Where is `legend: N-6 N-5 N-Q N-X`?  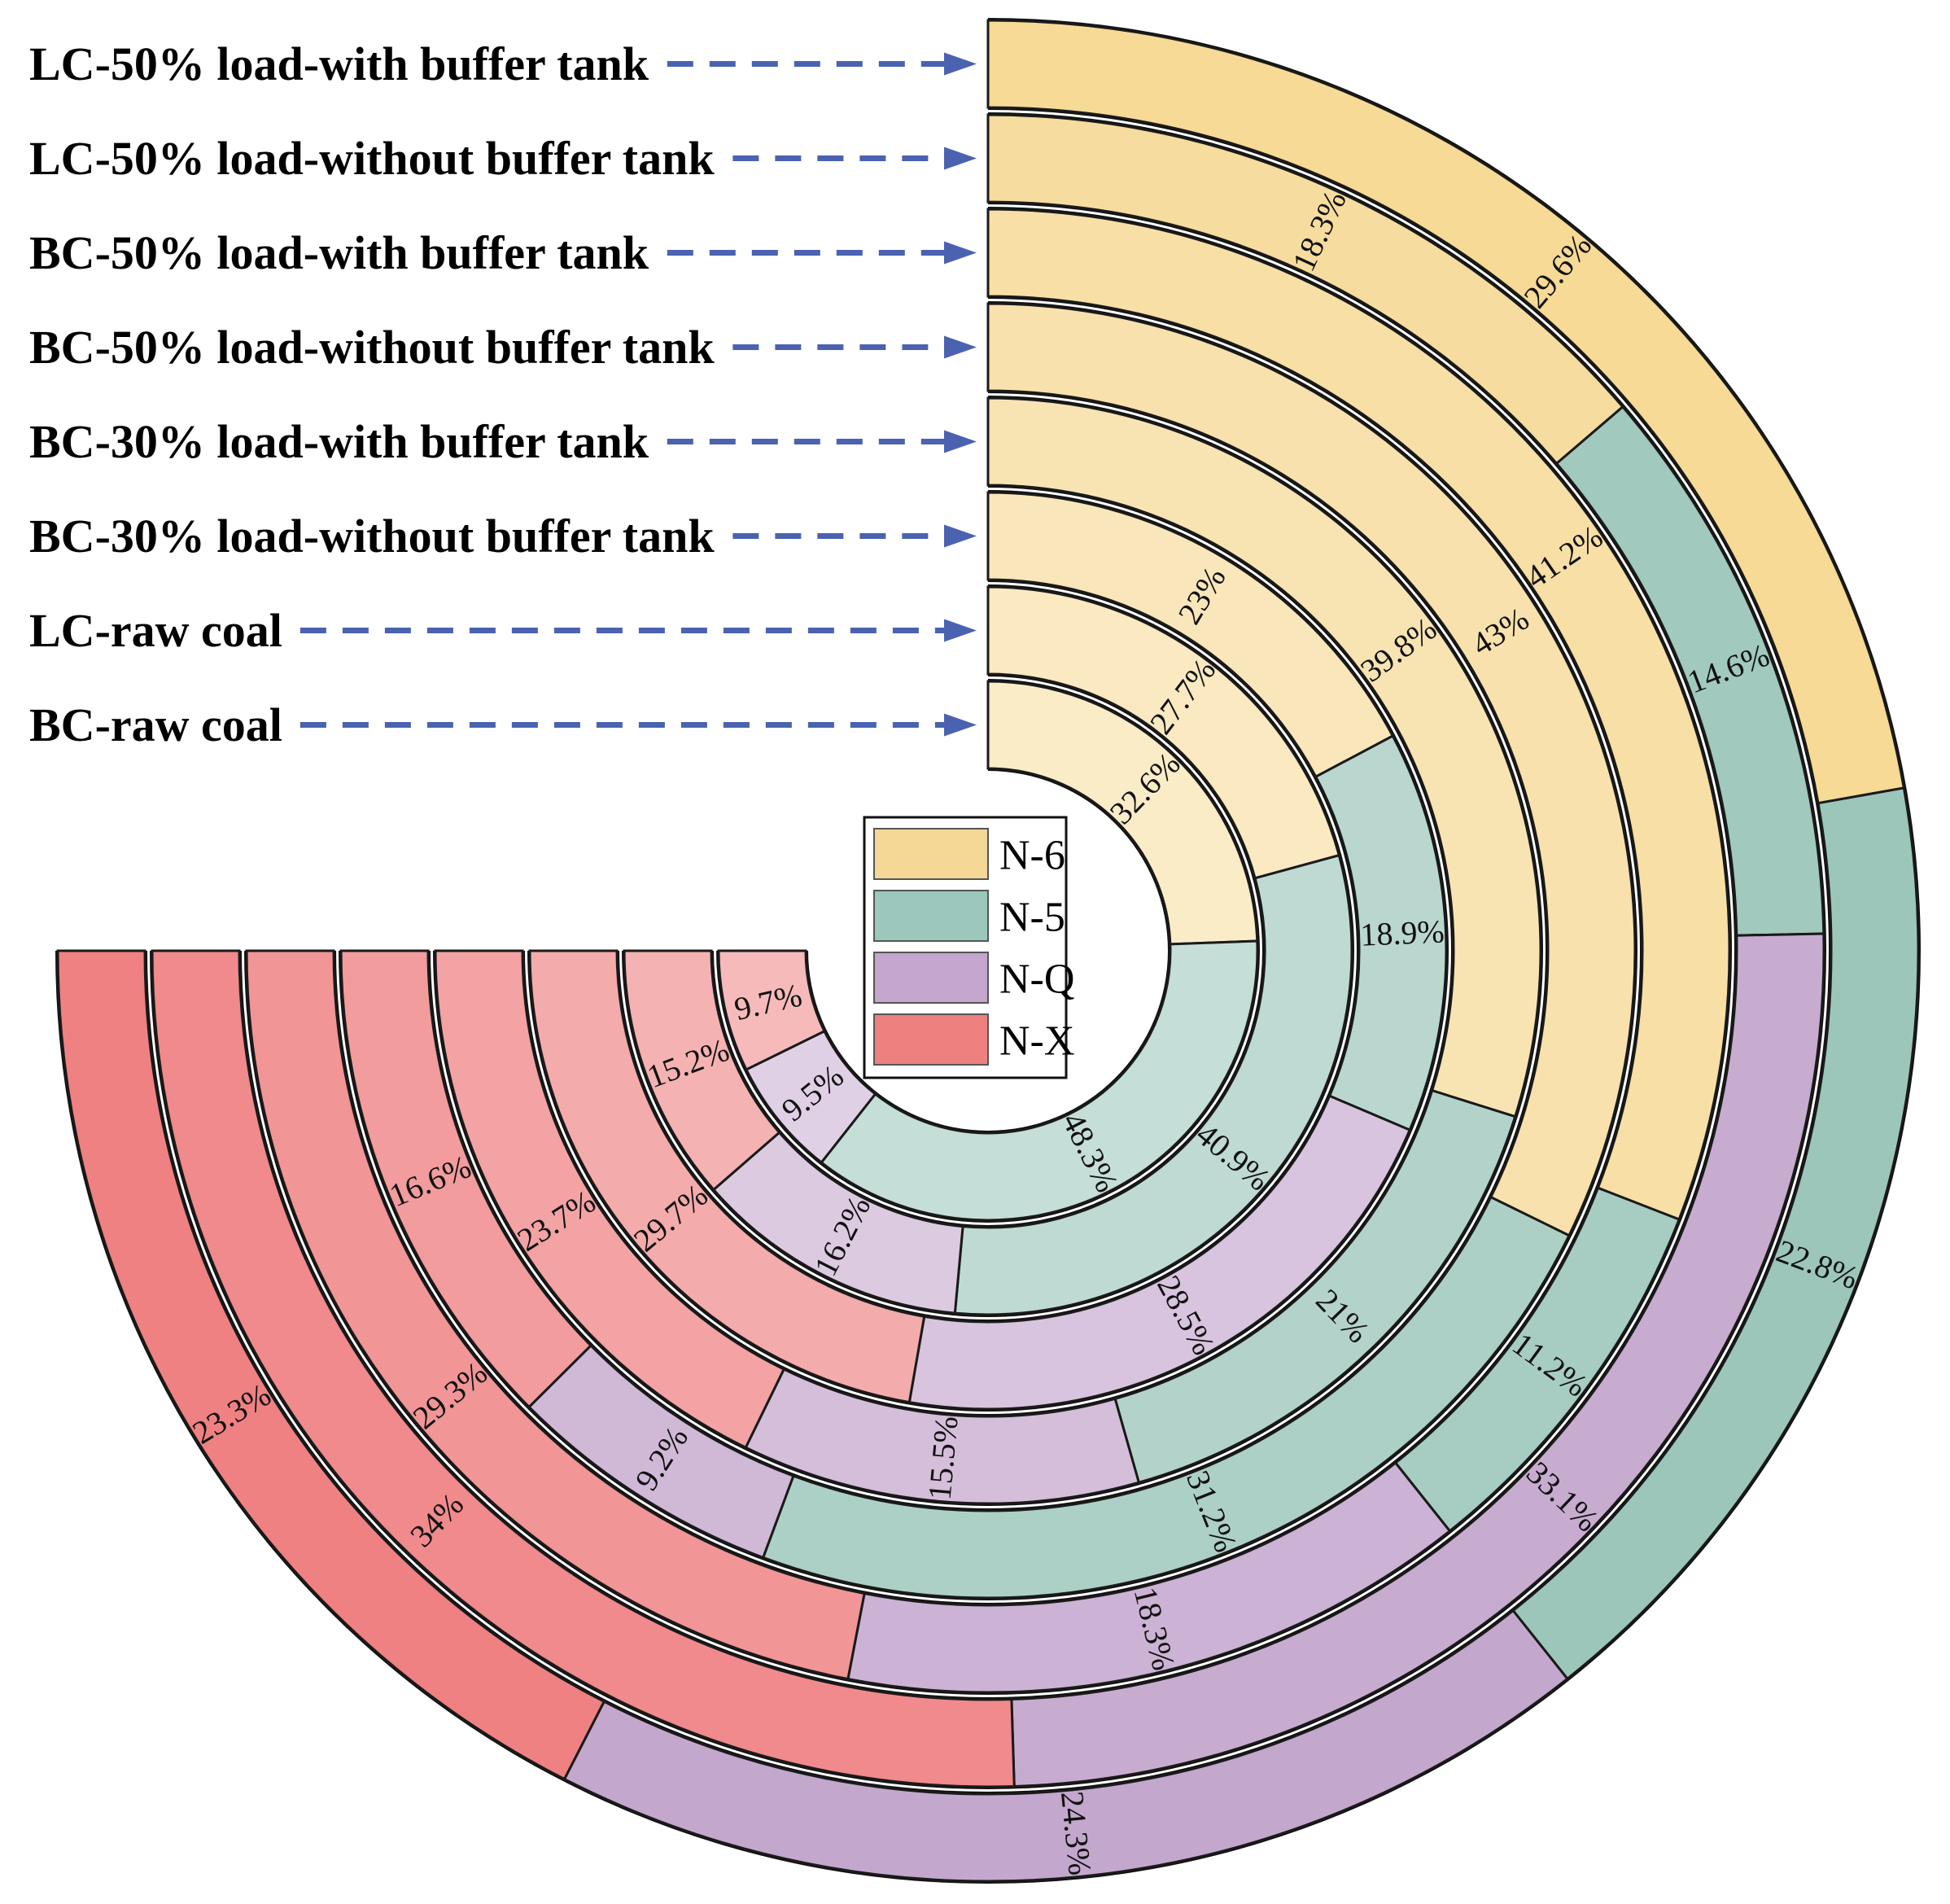 legend: N-6 N-5 N-Q N-X is located at coordinates (968, 947).